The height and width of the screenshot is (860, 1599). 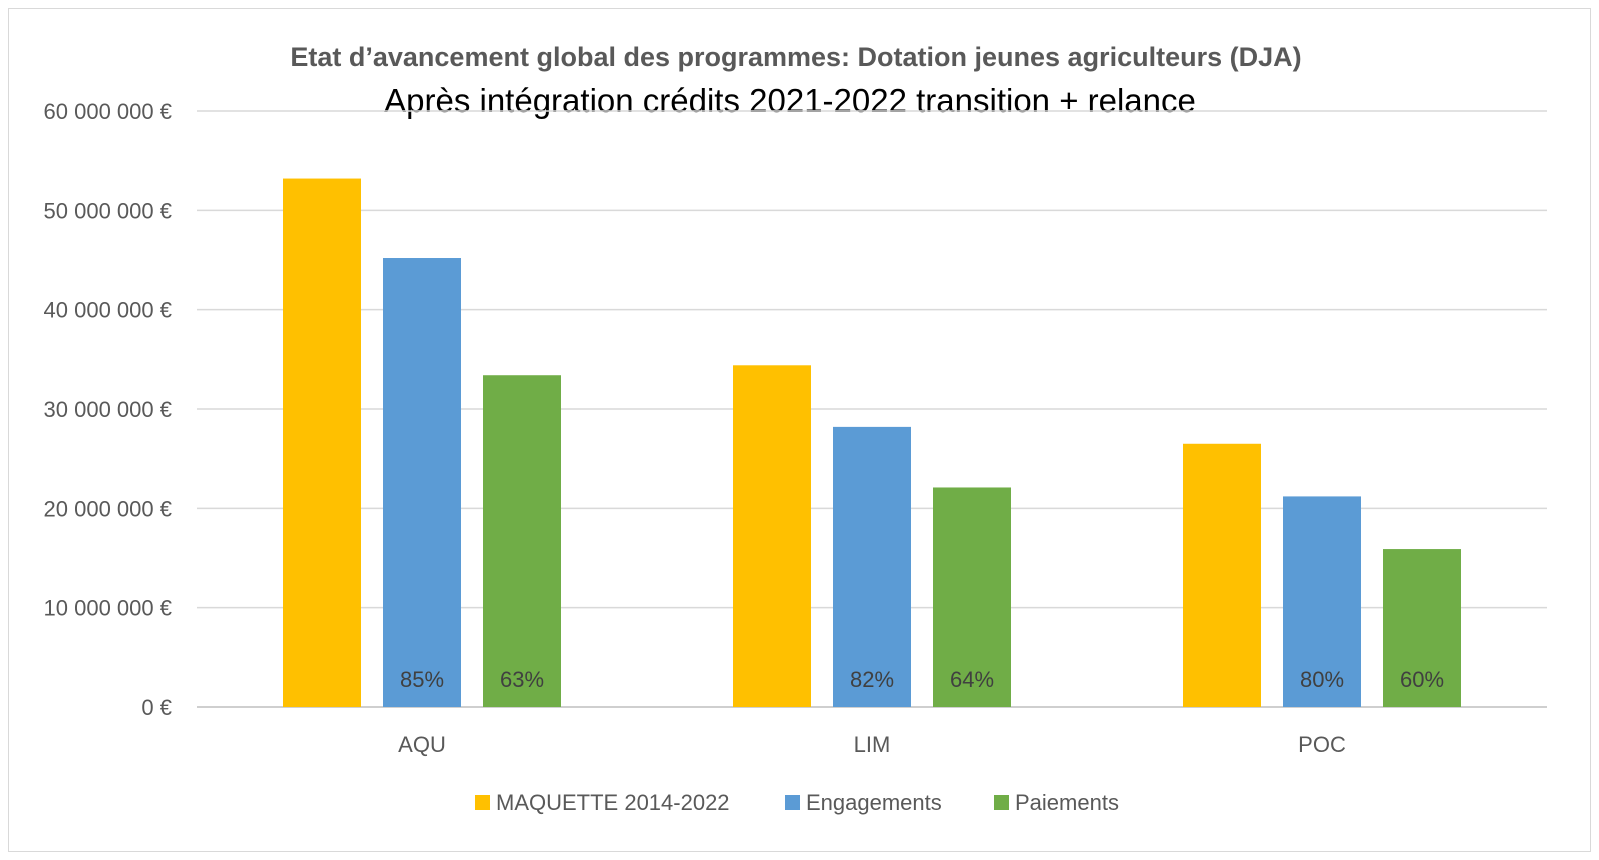 I want to click on data-label: 60%, so click(x=1422, y=679).